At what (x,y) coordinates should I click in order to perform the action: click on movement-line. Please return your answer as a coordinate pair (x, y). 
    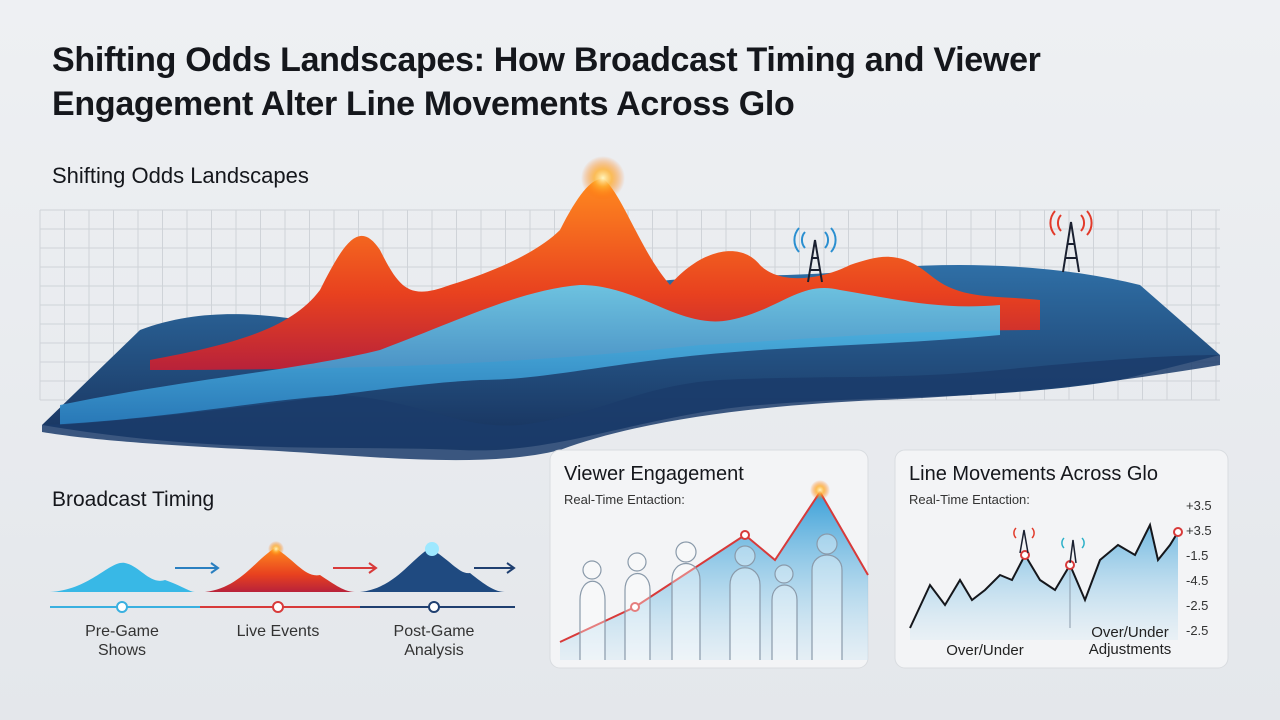
    Looking at the image, I should click on (1044, 575).